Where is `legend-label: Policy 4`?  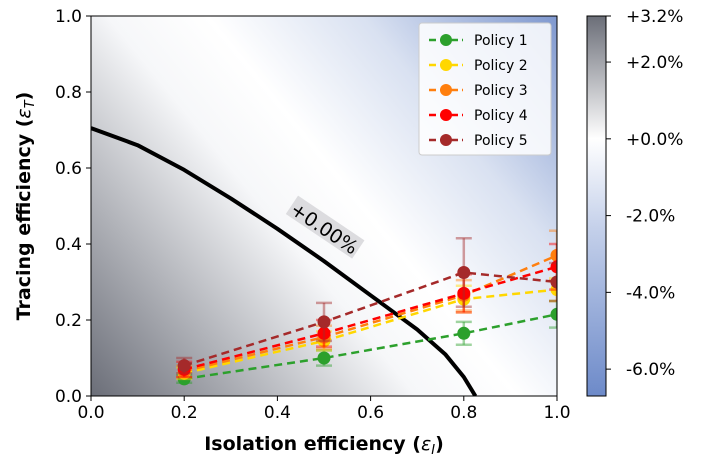 legend-label: Policy 4 is located at coordinates (501, 116).